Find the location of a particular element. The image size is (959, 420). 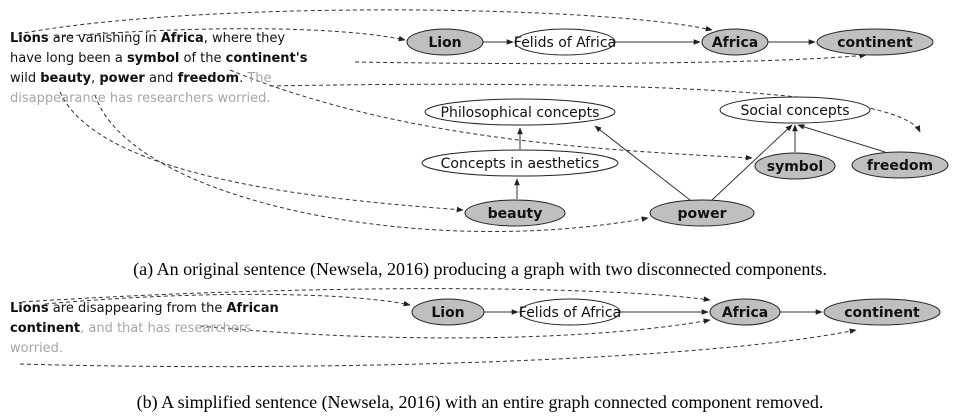

sentence-segment: continent's is located at coordinates (267, 58).